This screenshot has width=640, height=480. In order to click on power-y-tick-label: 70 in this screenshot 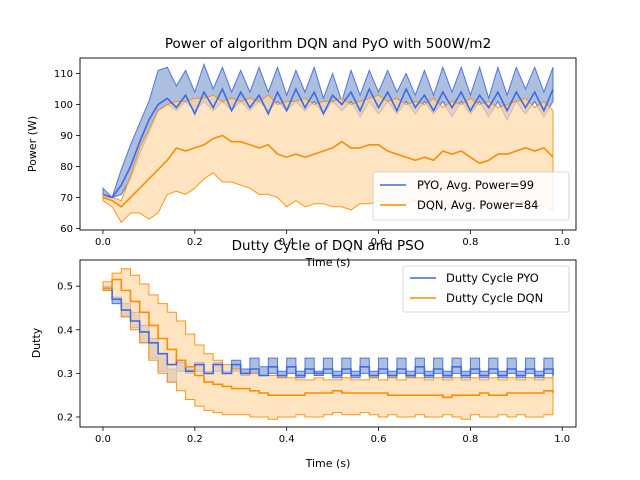, I will do `click(66, 198)`.